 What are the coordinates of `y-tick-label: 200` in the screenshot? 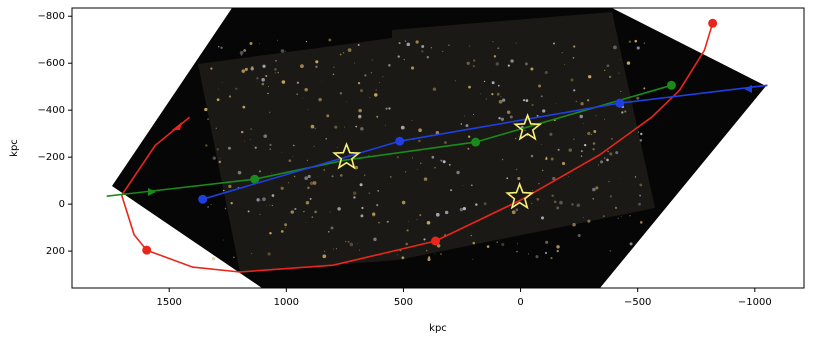 It's located at (55, 251).